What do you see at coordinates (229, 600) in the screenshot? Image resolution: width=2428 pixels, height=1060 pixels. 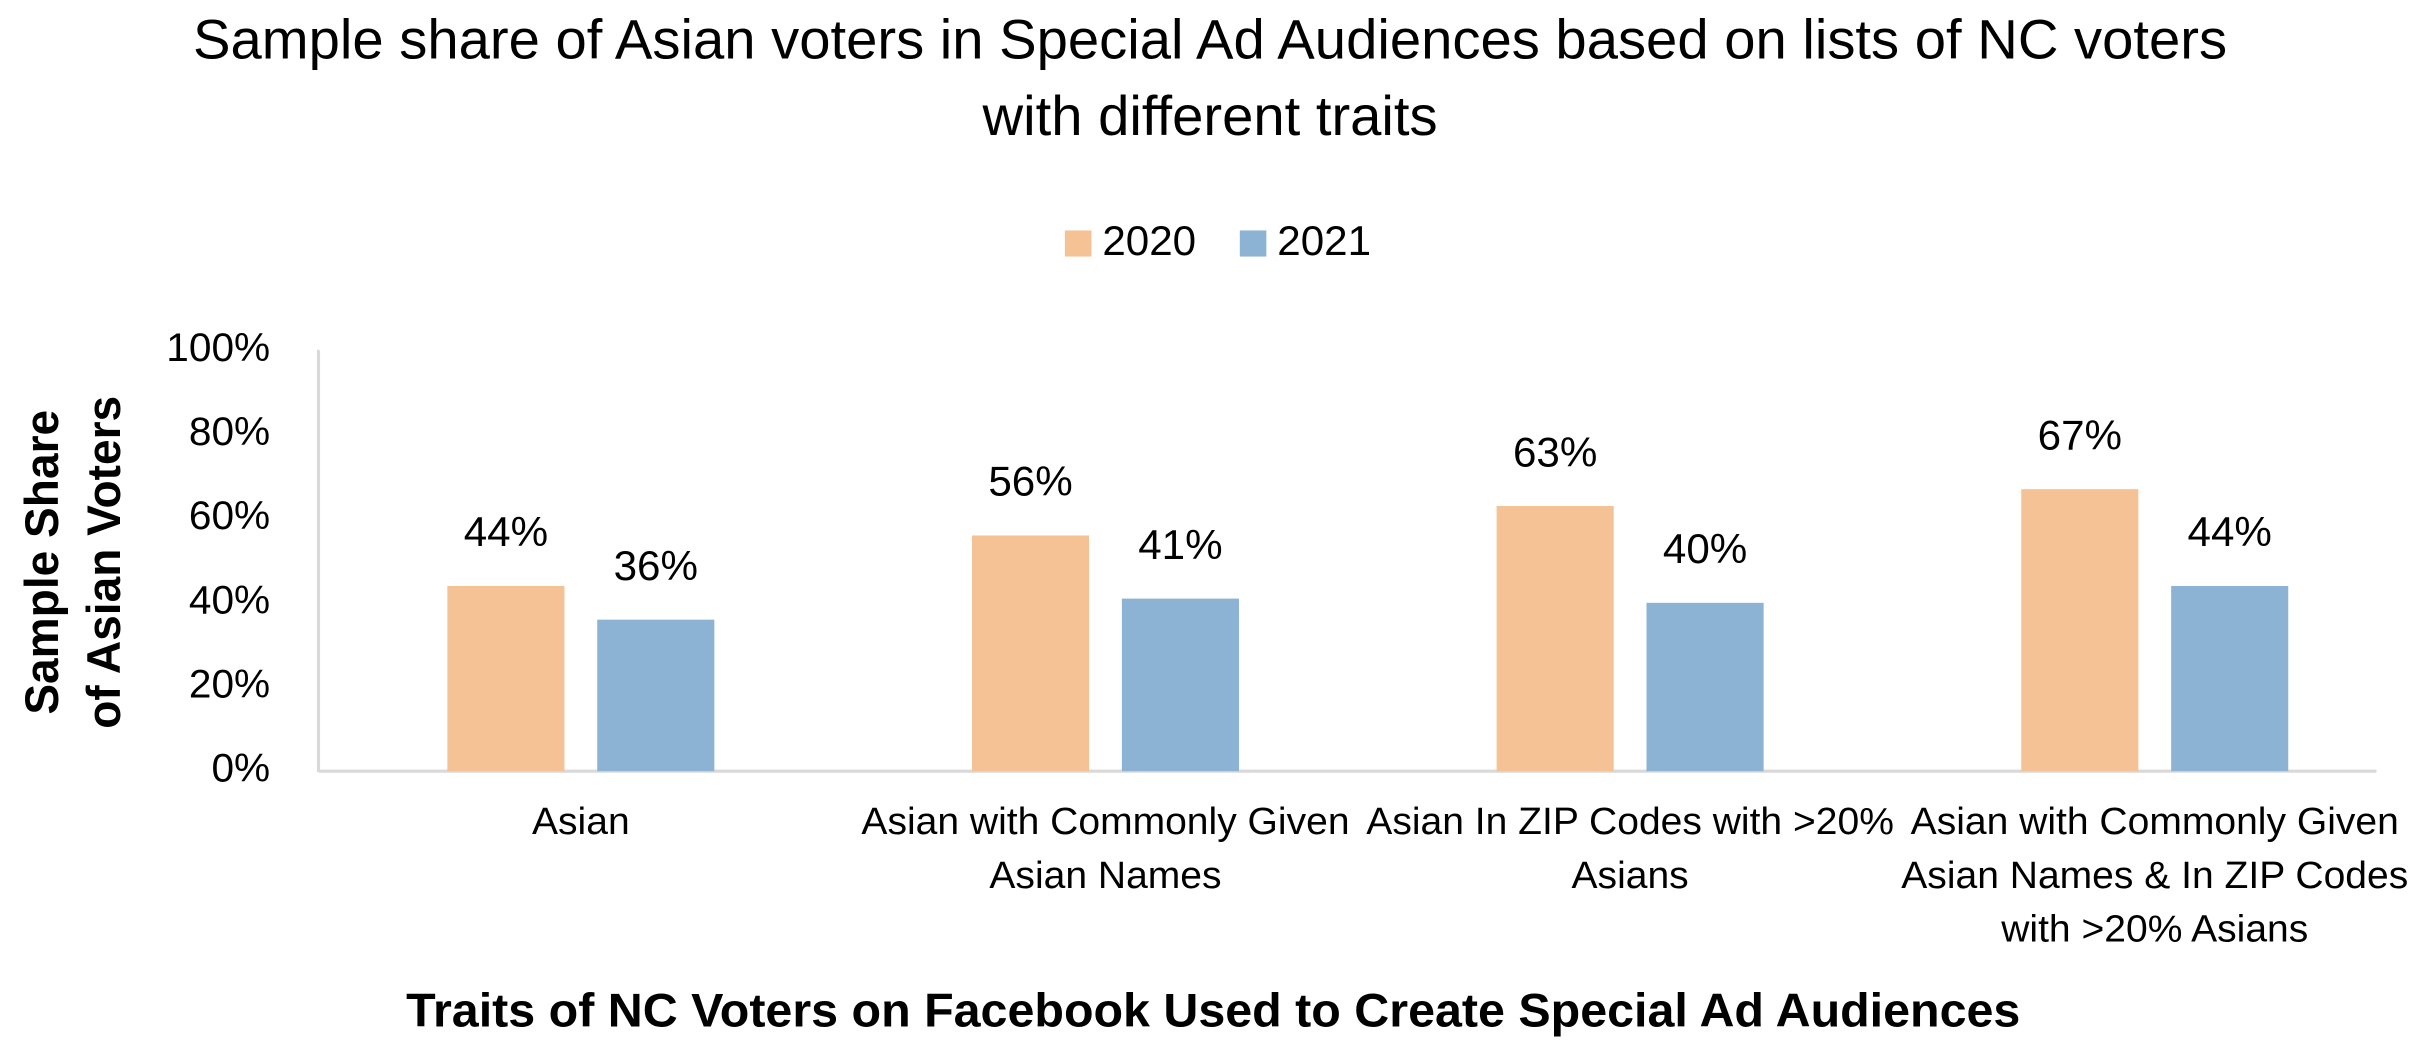 I see `y-tick-label: 40%` at bounding box center [229, 600].